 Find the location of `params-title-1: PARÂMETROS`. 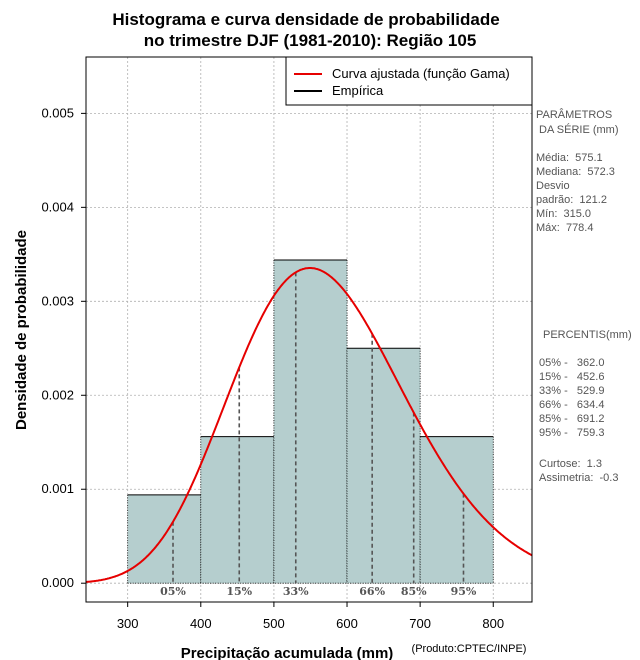

params-title-1: PARÂMETROS is located at coordinates (574, 114).